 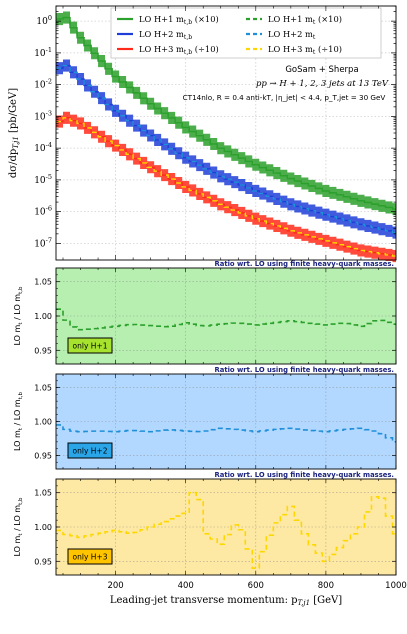 I want to click on legend-label: LO H+1 mt,b (×10), so click(x=179, y=20).